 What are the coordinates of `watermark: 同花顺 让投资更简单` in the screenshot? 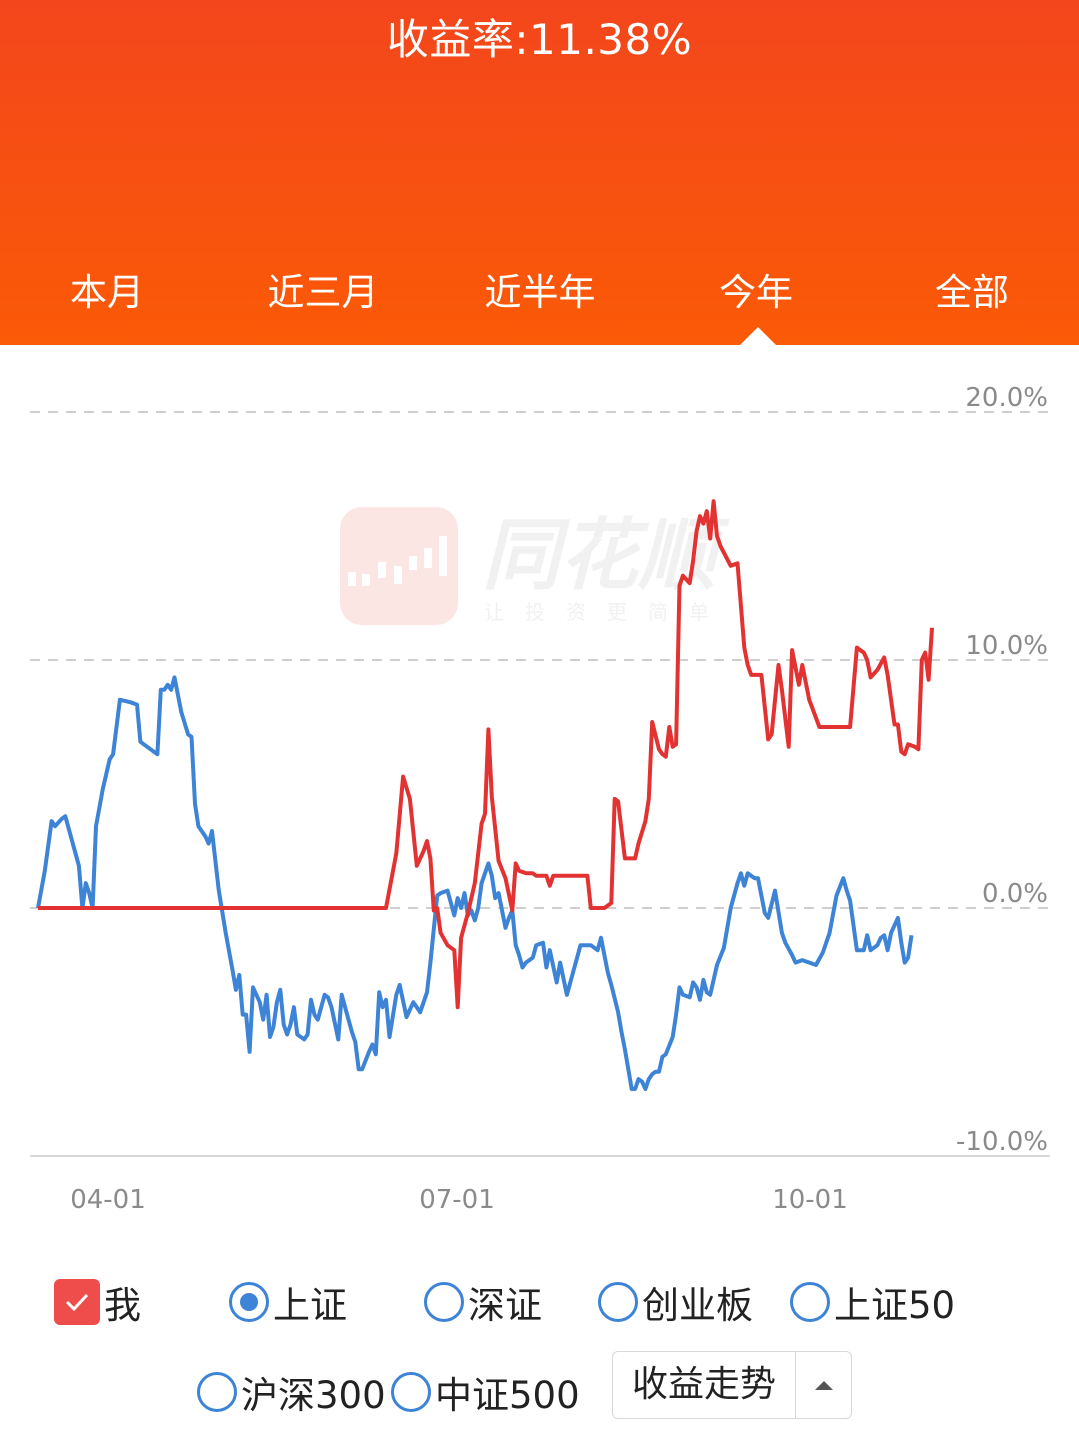 It's located at (535, 566).